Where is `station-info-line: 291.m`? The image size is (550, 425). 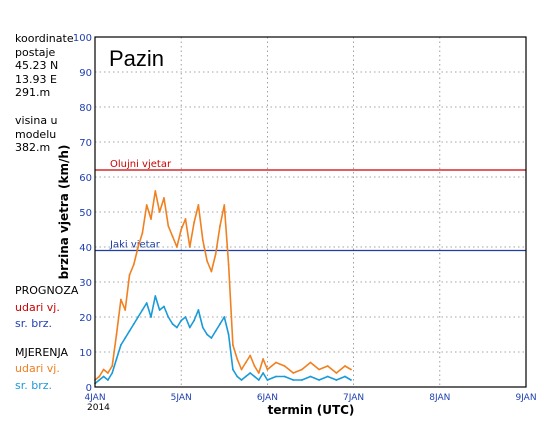
station-info-line: 291.m is located at coordinates (33, 92).